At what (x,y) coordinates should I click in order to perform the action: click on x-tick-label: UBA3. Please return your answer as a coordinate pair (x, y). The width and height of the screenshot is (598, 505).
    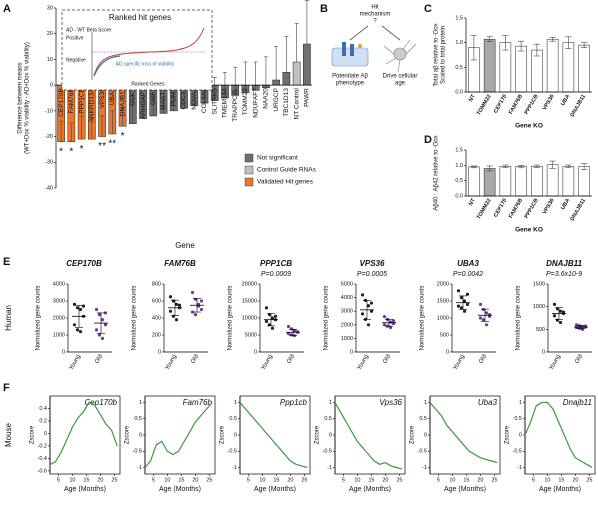
    Looking at the image, I should click on (112, 96).